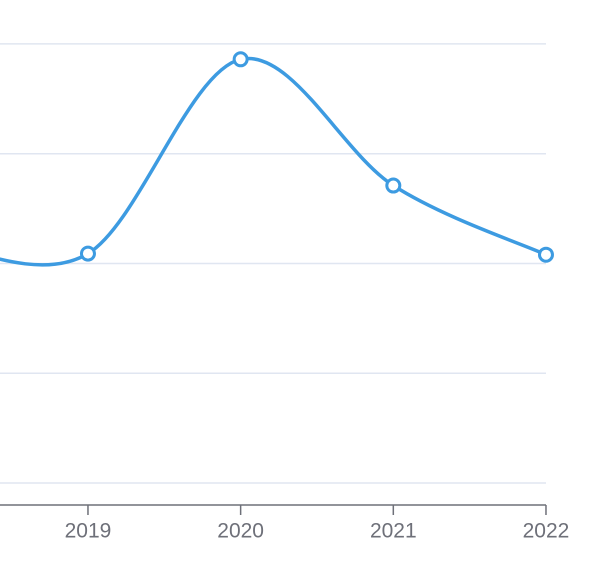 Image resolution: width=606 pixels, height=588 pixels. I want to click on x-tick-label: 2022, so click(546, 531).